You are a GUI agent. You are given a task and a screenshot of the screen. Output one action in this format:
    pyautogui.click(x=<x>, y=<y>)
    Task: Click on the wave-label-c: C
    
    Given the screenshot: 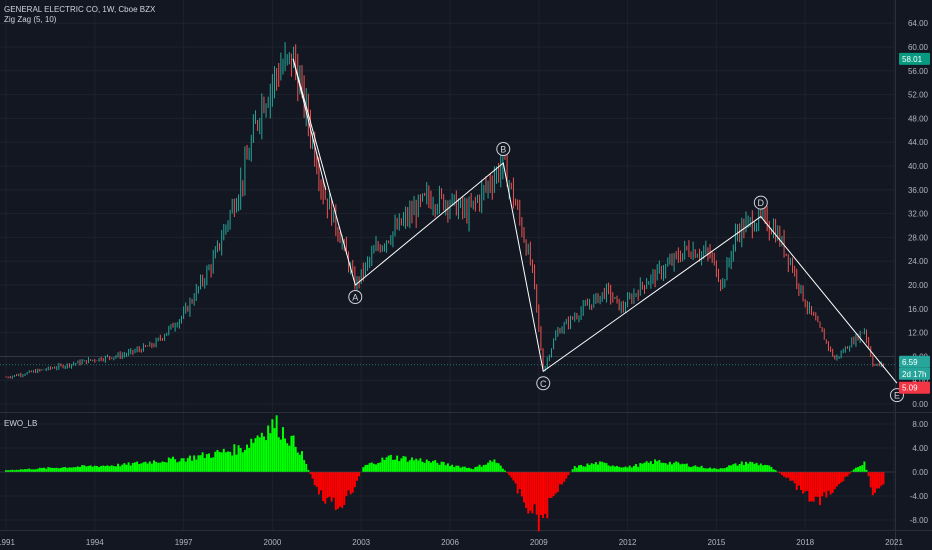 What is the action you would take?
    pyautogui.click(x=543, y=383)
    